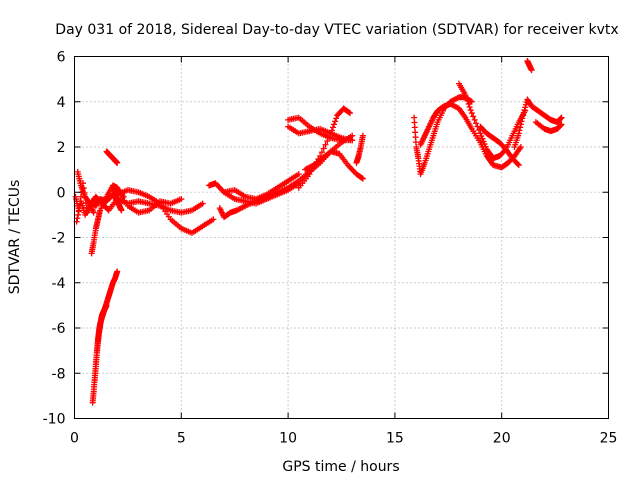  I want to click on x-tick-label: 10, so click(288, 439).